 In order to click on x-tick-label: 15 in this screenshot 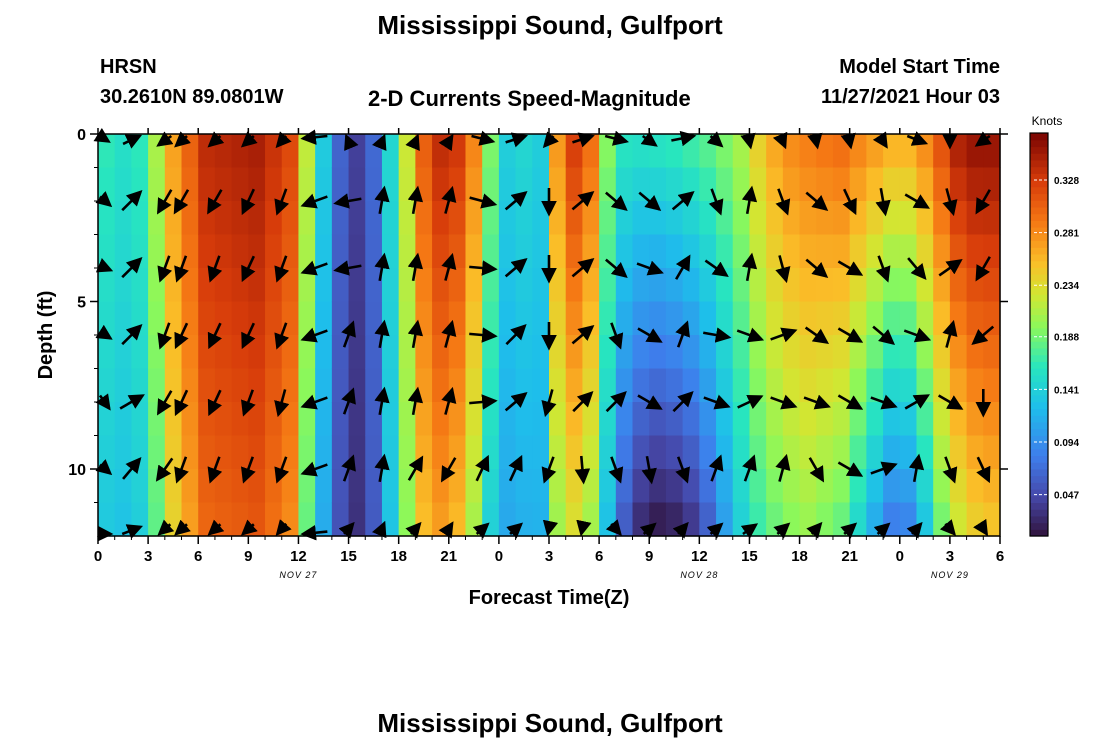, I will do `click(348, 556)`.